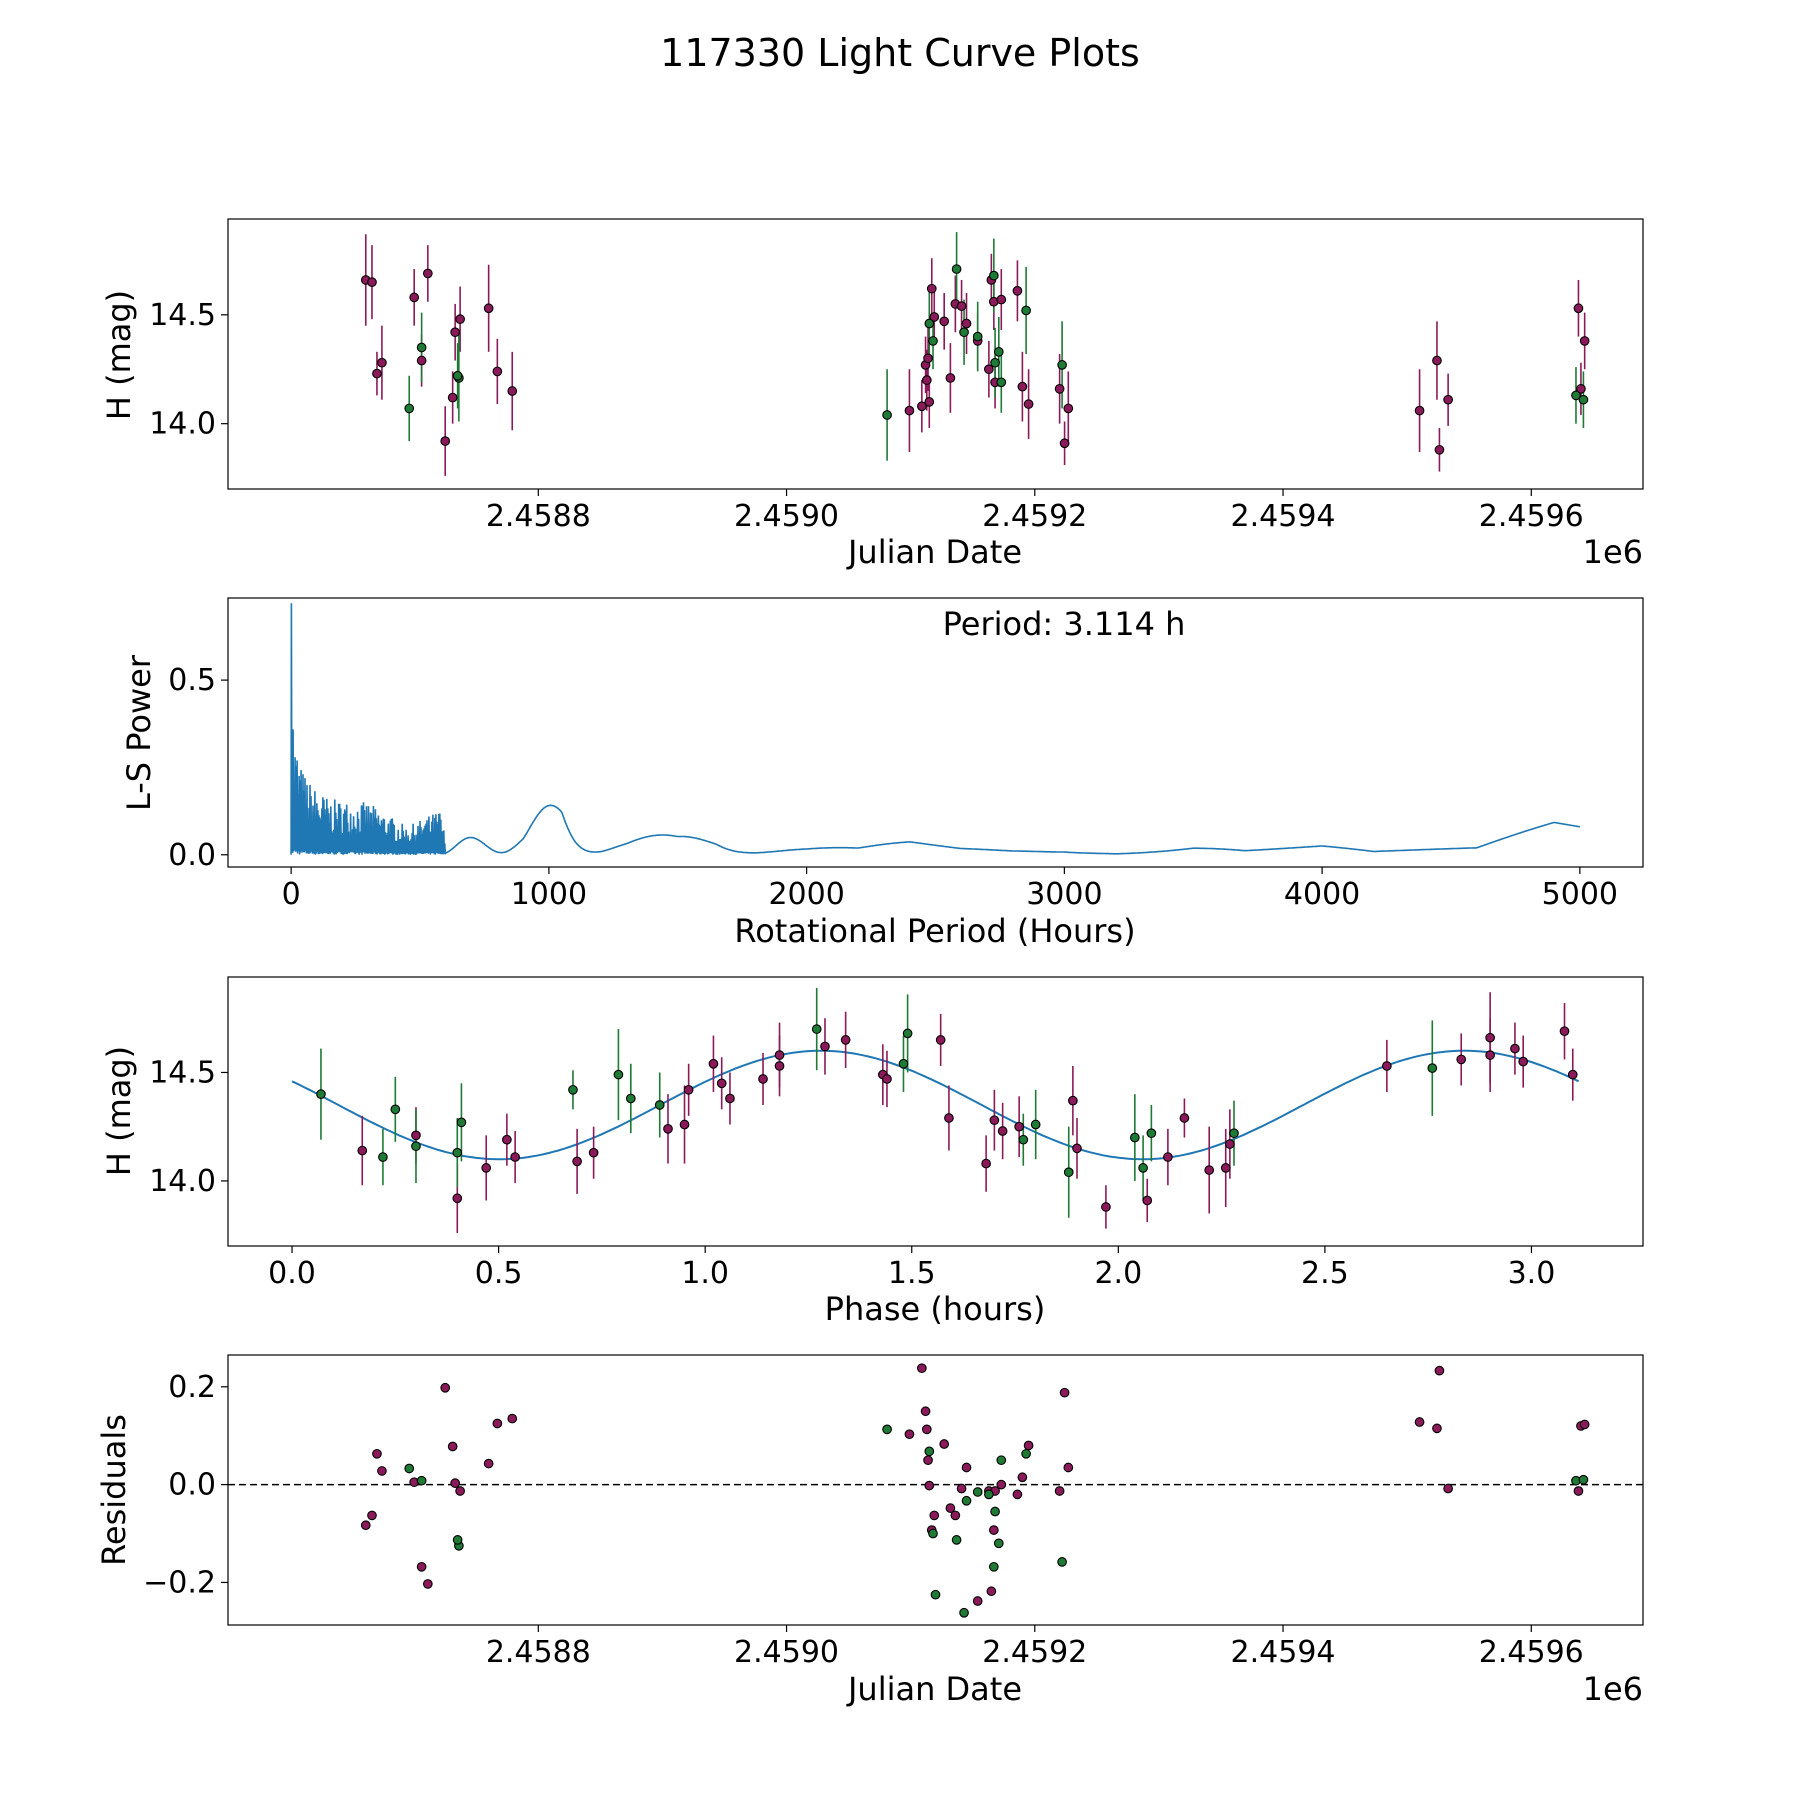  Describe the element at coordinates (1532, 1273) in the screenshot. I see `phase-fold-xtick-label: 3.0` at that location.